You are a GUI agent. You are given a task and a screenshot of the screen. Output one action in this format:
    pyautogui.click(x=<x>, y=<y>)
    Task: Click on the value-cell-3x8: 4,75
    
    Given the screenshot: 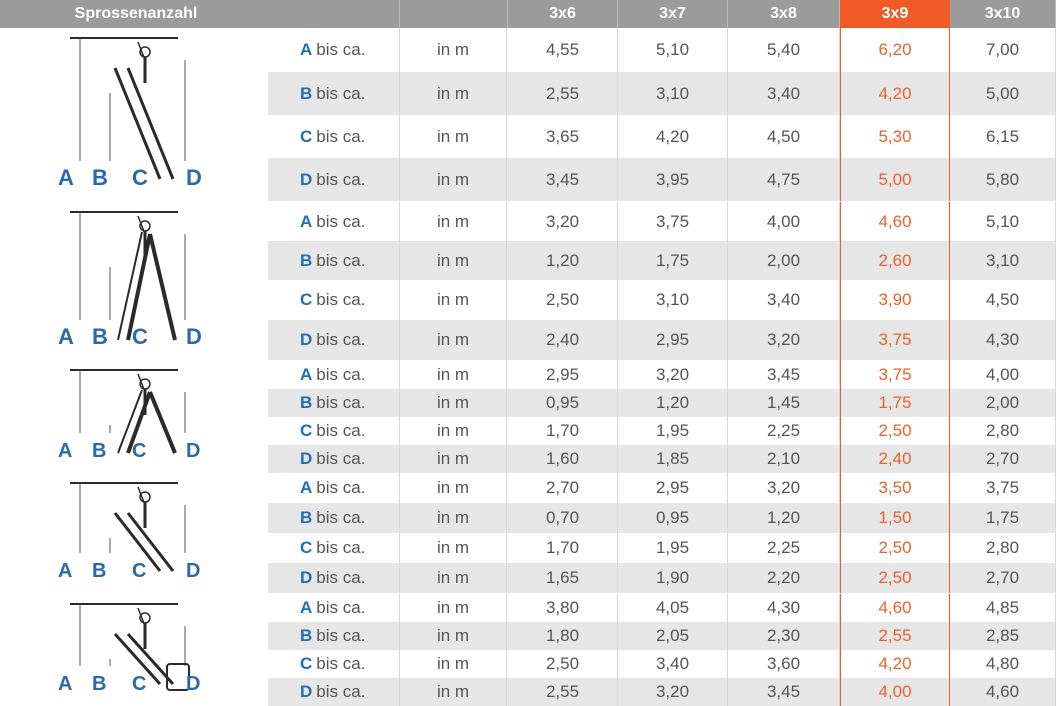 What is the action you would take?
    pyautogui.click(x=784, y=179)
    